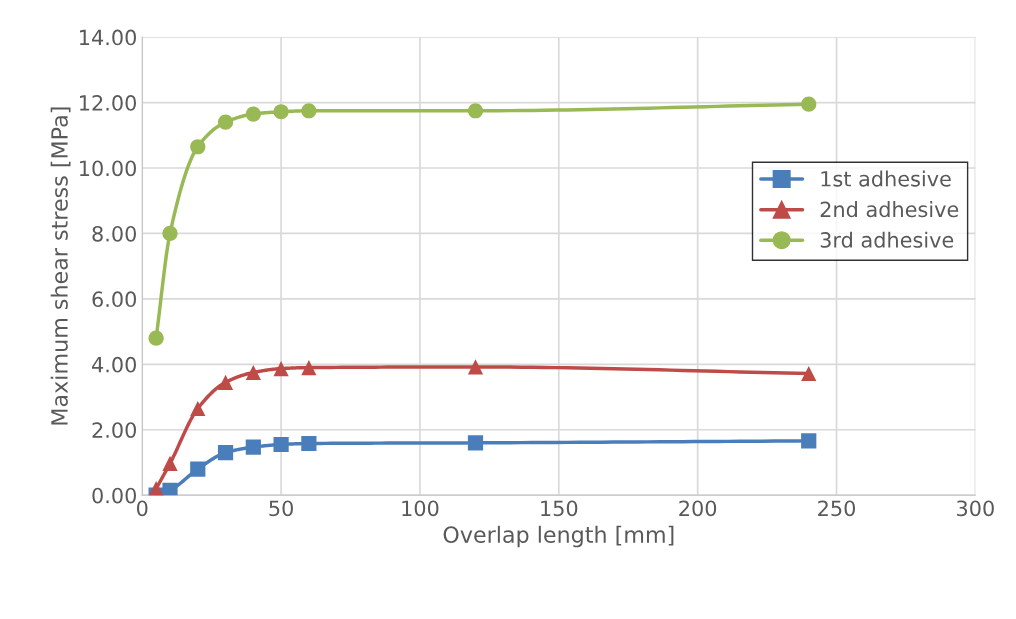 This screenshot has height=619, width=1016. Describe the element at coordinates (698, 508) in the screenshot. I see `x-tick-label: 200` at that location.